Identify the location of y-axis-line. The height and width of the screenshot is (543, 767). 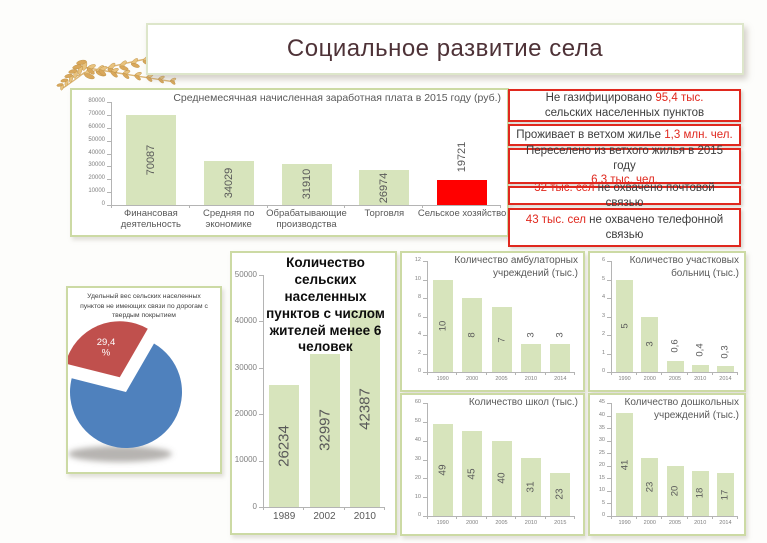
(427, 459).